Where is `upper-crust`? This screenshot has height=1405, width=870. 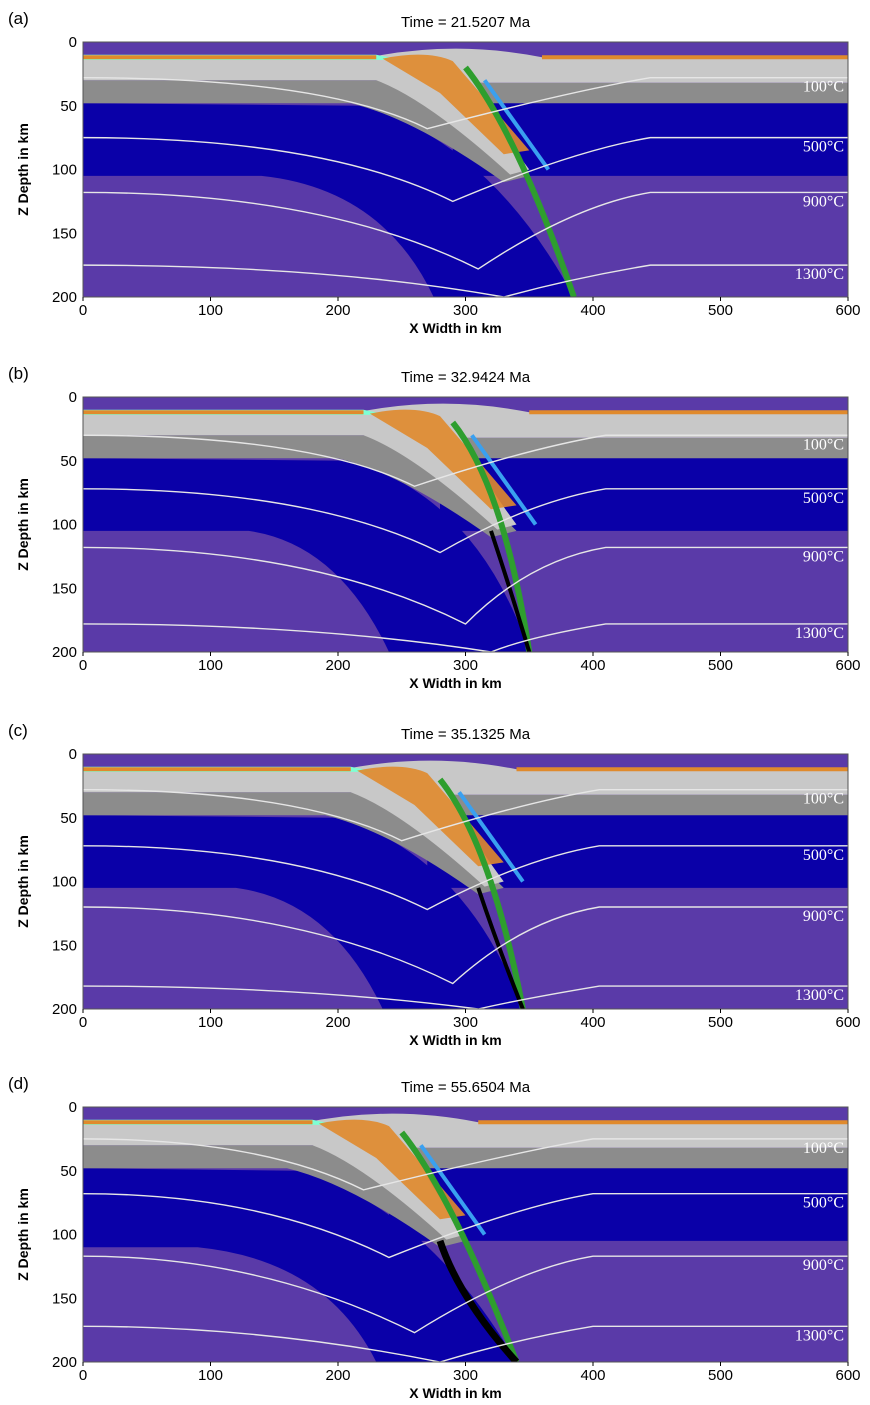
upper-crust is located at coordinates (465, 1176).